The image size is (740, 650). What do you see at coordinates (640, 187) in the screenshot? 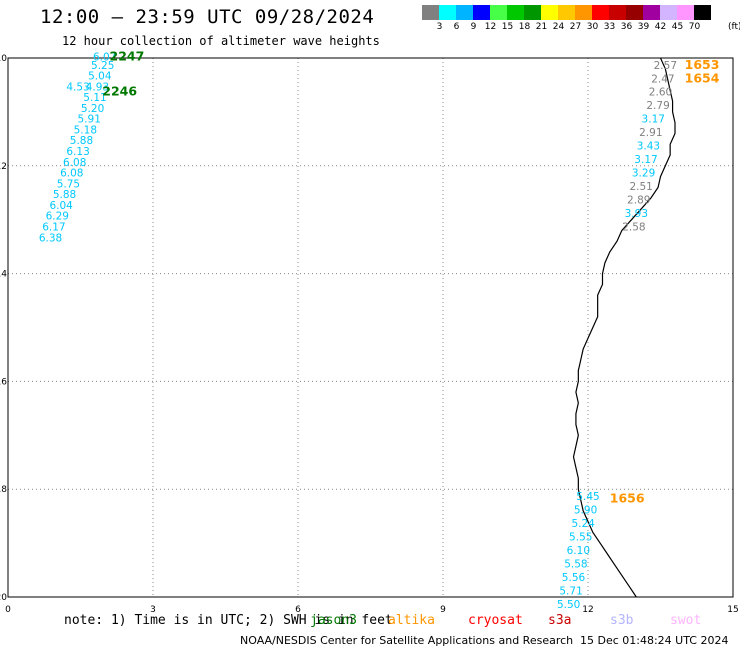
I see `wave-height-label: 2.51` at bounding box center [640, 187].